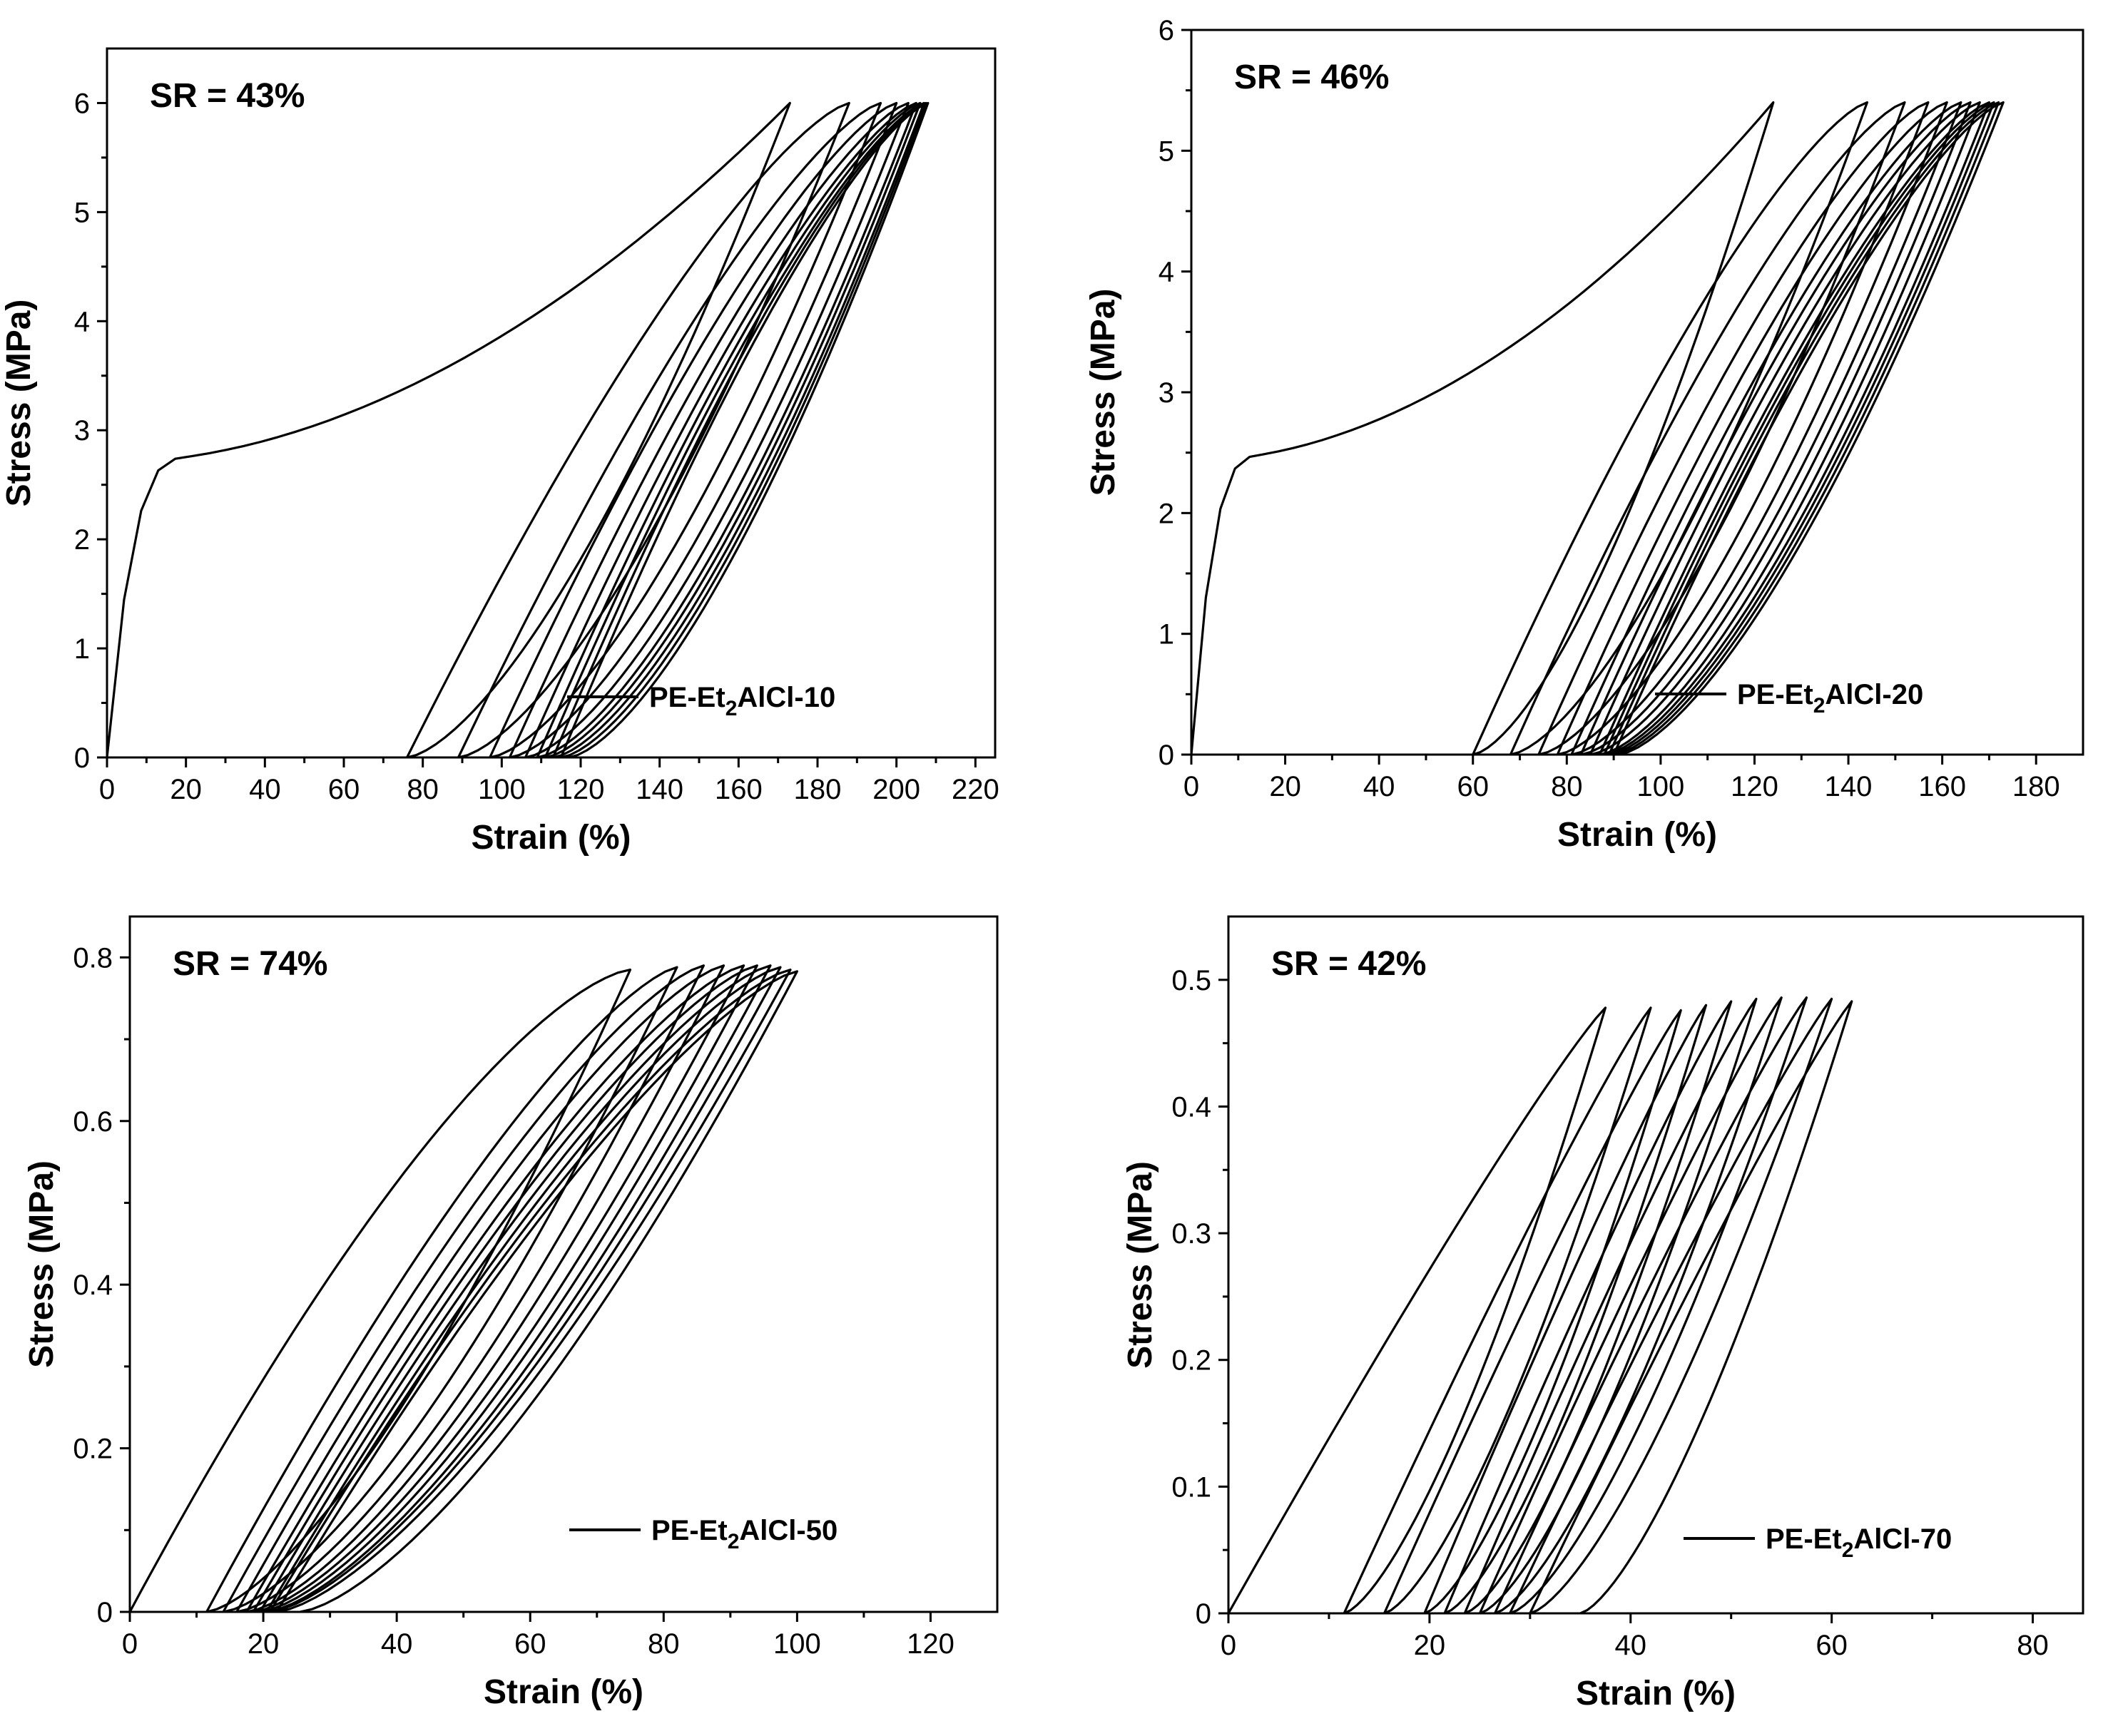 This screenshot has width=2108, height=1736. Describe the element at coordinates (1191, 980) in the screenshot. I see `y-tick-label: 0.5` at that location.